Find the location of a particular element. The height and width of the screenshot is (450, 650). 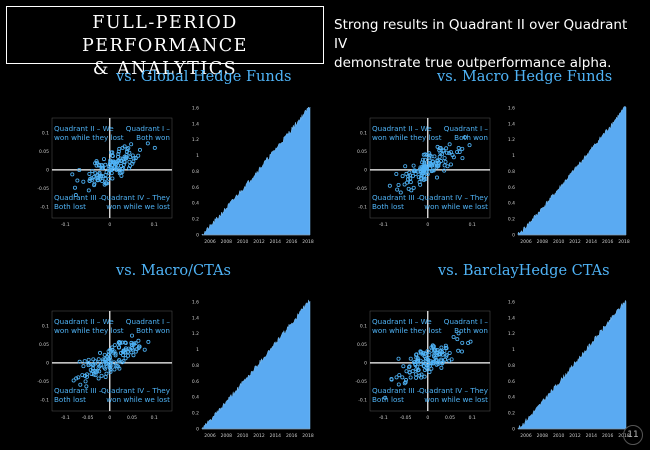

area-y-tick: 0.4 is located at coordinates (195, 398).